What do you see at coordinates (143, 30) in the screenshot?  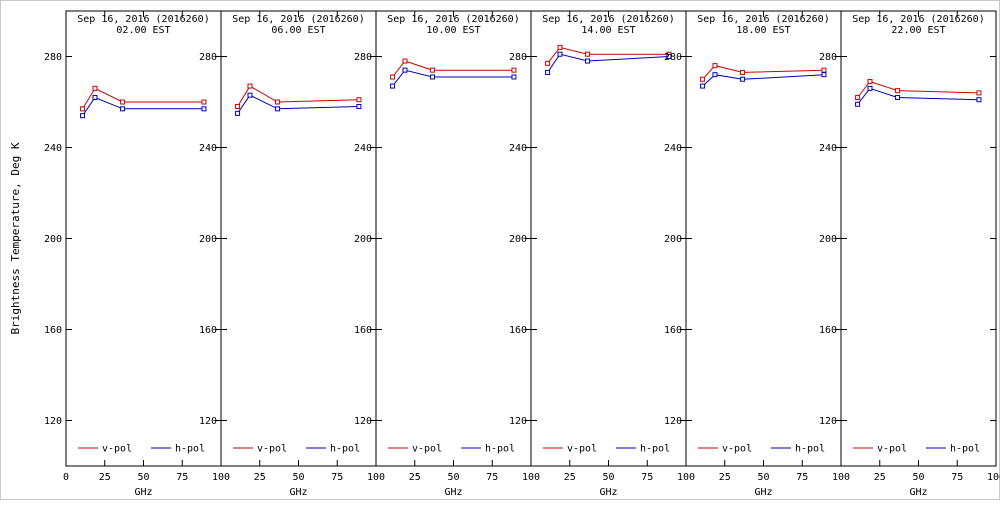 I see `panel-subtitle: 02.00 EST` at bounding box center [143, 30].